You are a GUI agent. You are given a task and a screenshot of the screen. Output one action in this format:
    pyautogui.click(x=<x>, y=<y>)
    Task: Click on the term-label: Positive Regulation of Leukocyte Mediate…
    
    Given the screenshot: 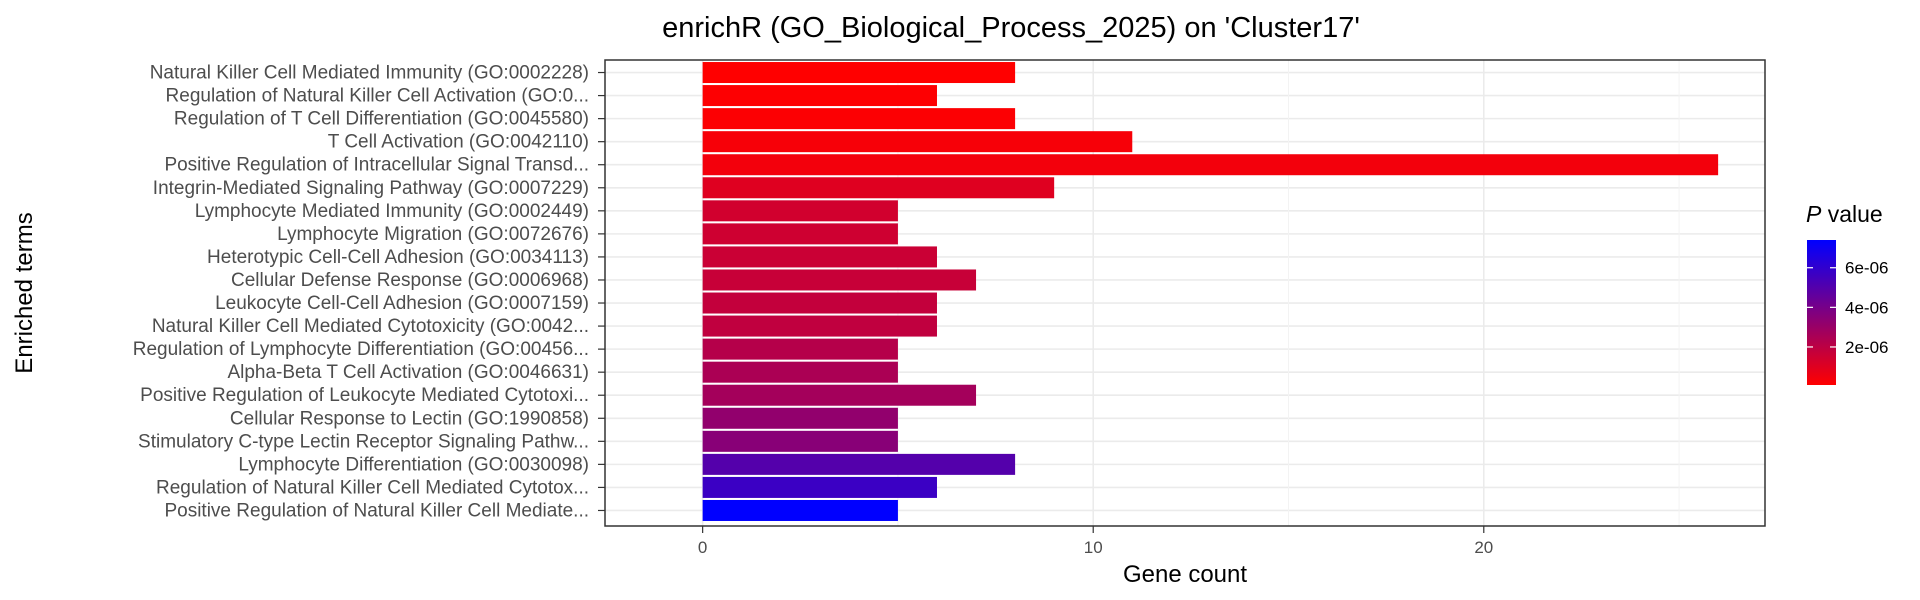 What is the action you would take?
    pyautogui.click(x=364, y=395)
    